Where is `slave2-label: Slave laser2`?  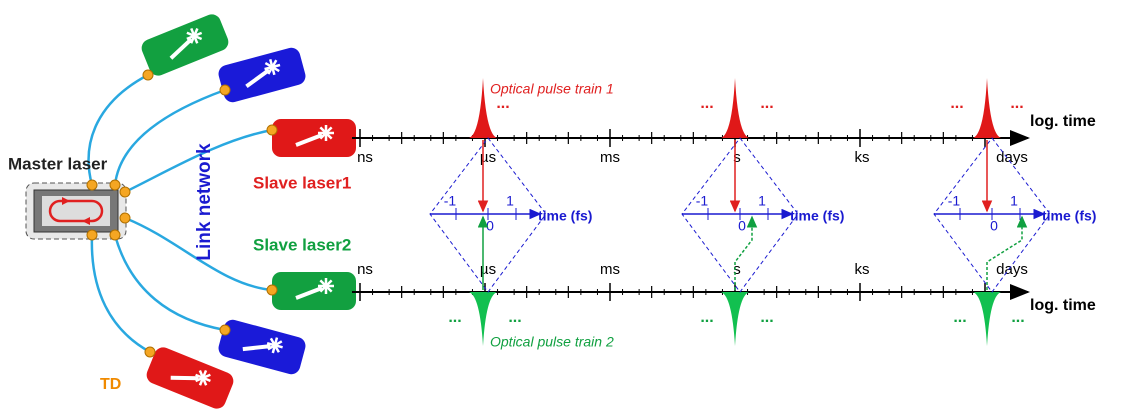 slave2-label: Slave laser2 is located at coordinates (302, 244).